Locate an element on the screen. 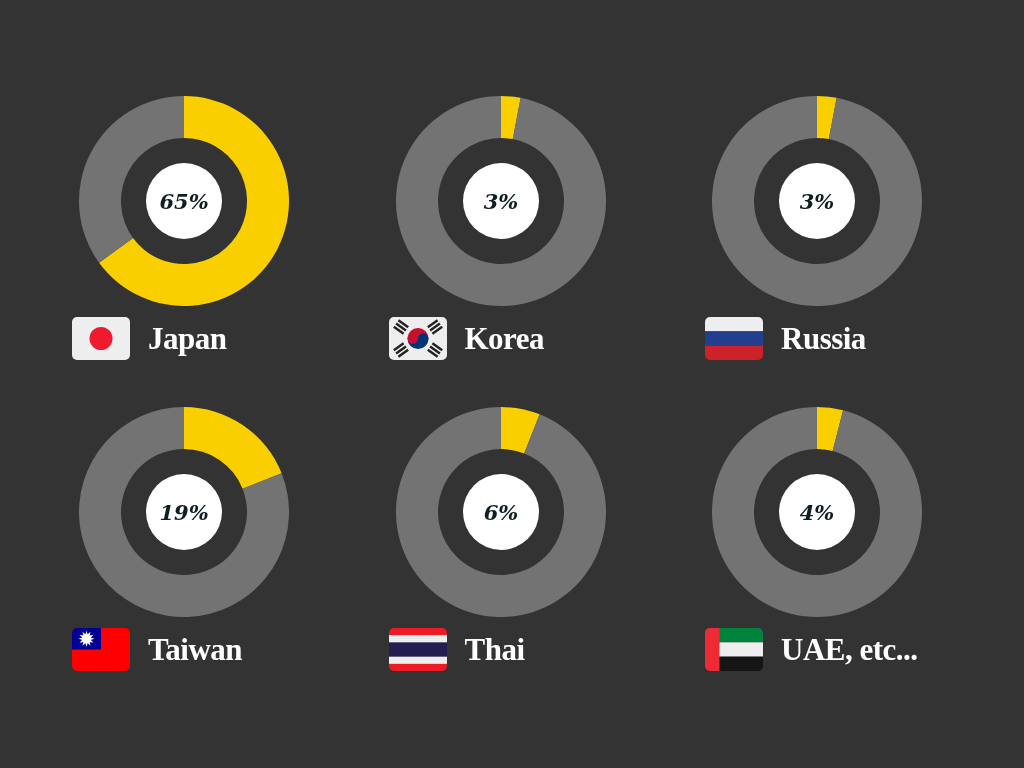 This screenshot has height=768, width=1024. text: 65% is located at coordinates (184, 201).